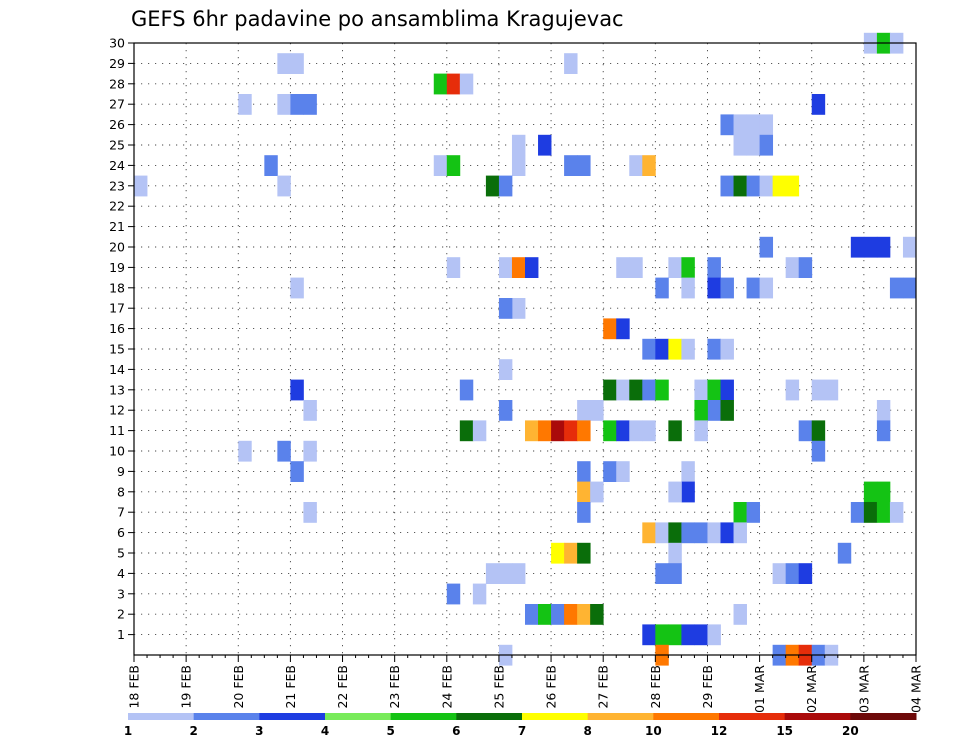 Image resolution: width=960 pixels, height=742 pixels. Describe the element at coordinates (587, 731) in the screenshot. I see `legend-label: 8` at that location.